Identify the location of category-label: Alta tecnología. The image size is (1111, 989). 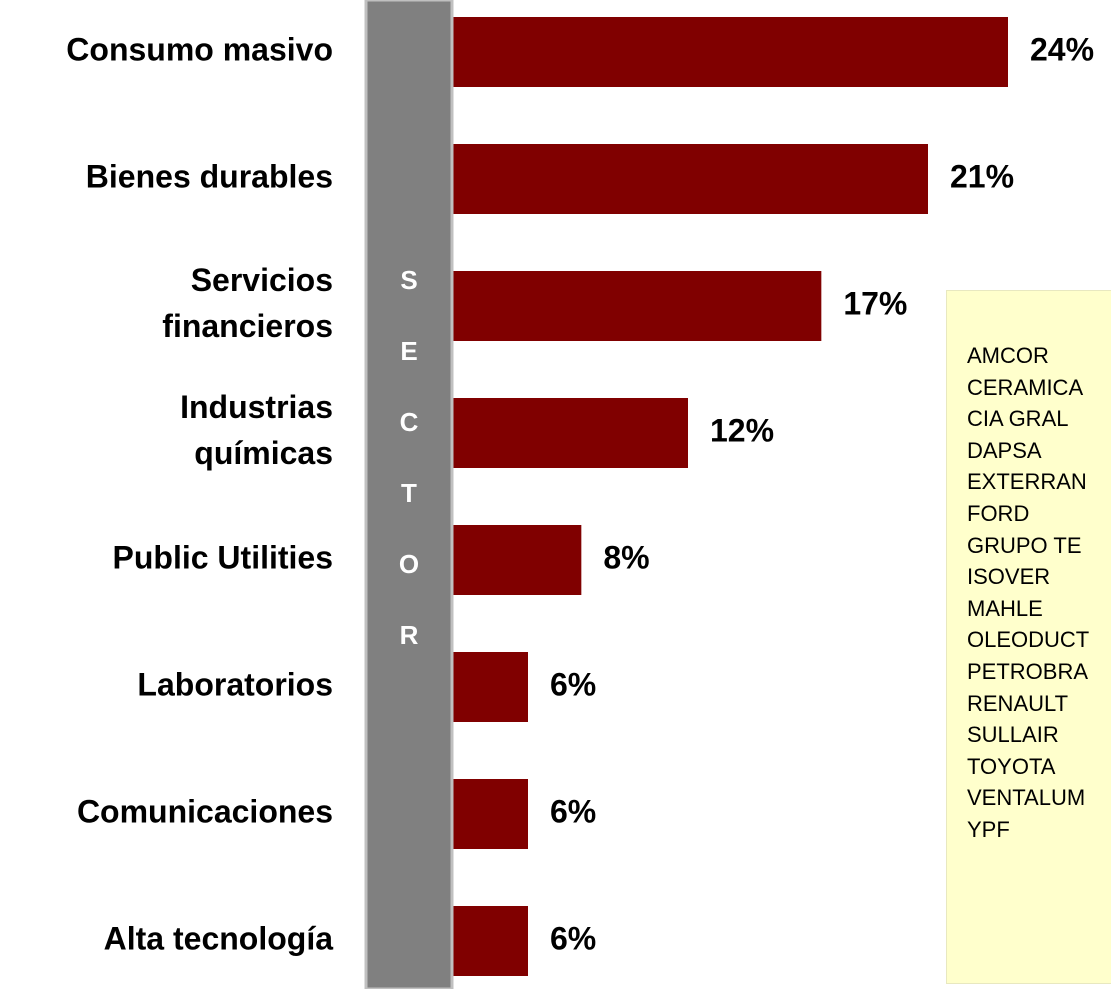
(219, 938).